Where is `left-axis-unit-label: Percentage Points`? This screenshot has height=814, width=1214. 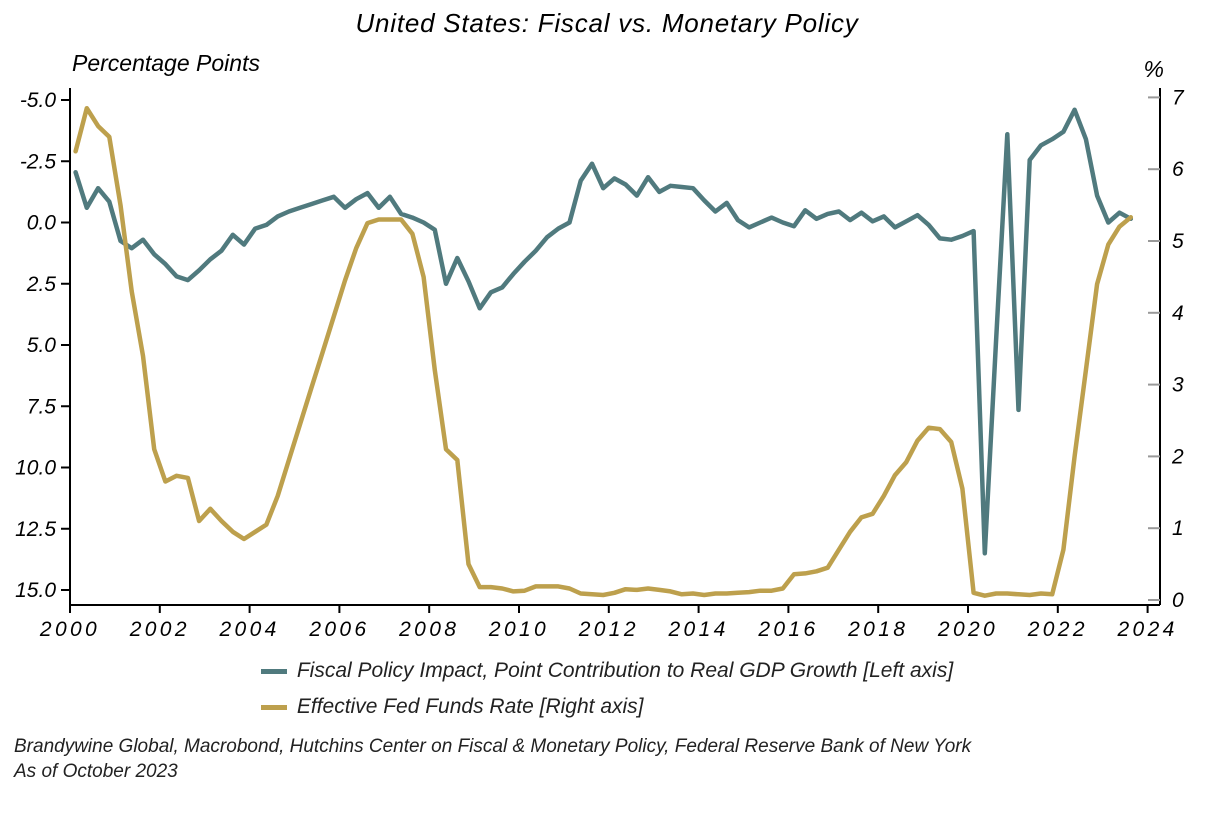 left-axis-unit-label: Percentage Points is located at coordinates (166, 63).